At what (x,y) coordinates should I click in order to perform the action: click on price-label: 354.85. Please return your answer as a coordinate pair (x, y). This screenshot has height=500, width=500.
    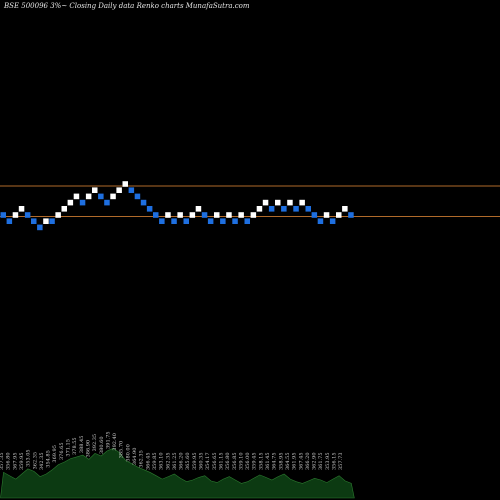
    Looking at the image, I should click on (49, 459).